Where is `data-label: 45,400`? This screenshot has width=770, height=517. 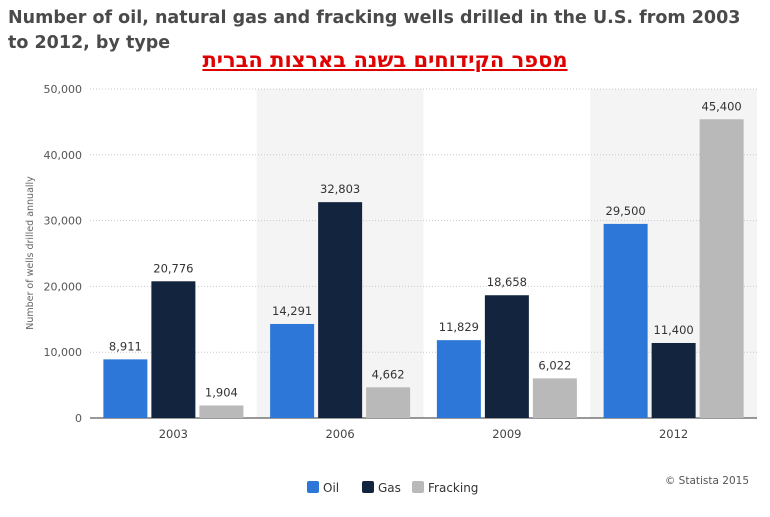 data-label: 45,400 is located at coordinates (722, 106).